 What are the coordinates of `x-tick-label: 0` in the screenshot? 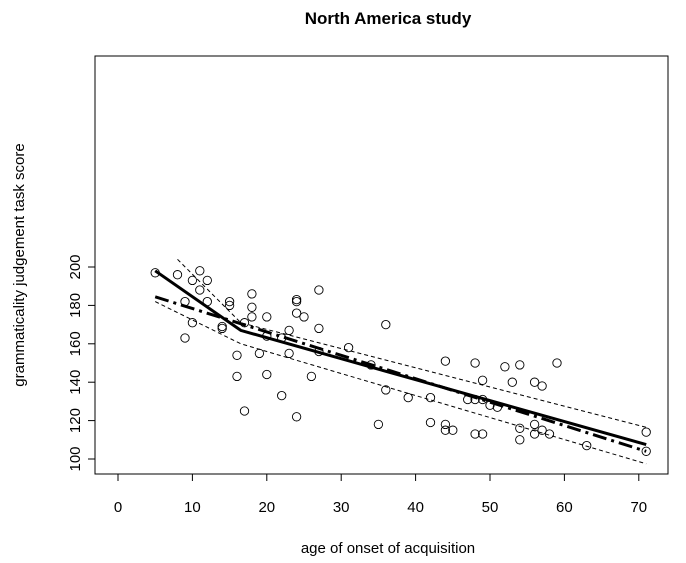 It's located at (118, 507).